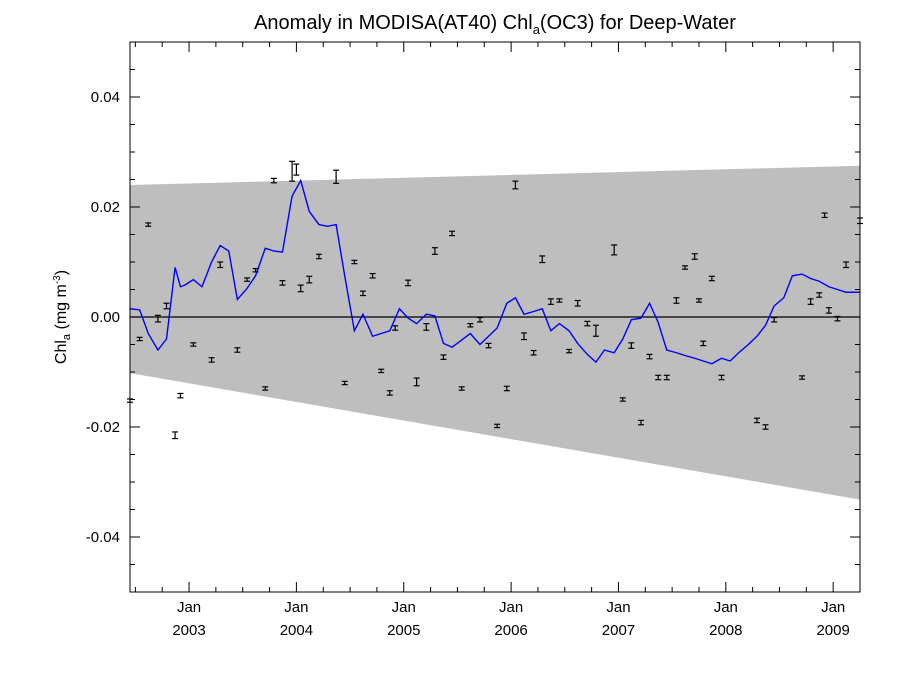 The height and width of the screenshot is (675, 900). What do you see at coordinates (61, 352) in the screenshot?
I see `y-label-main: Chl` at bounding box center [61, 352].